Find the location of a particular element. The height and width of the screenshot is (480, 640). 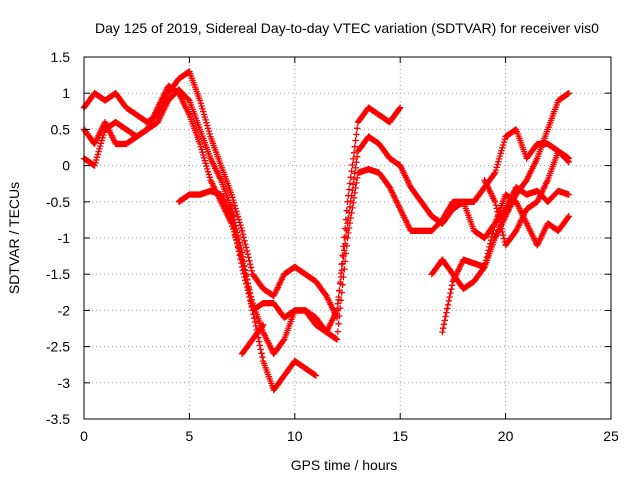

x-tick-label: 20 is located at coordinates (506, 436).